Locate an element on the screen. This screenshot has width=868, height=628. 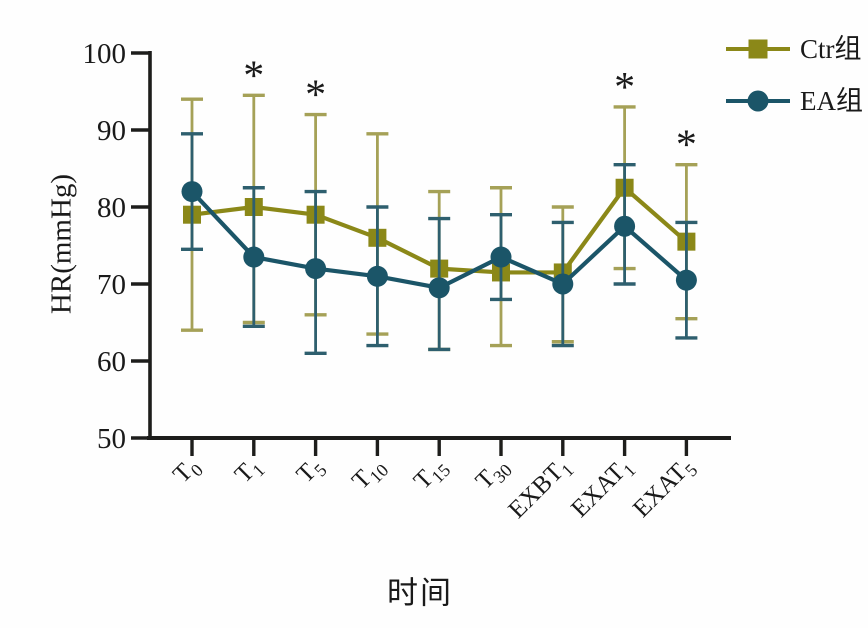
legend: Ctr组 EA组 is located at coordinates (794, 75).